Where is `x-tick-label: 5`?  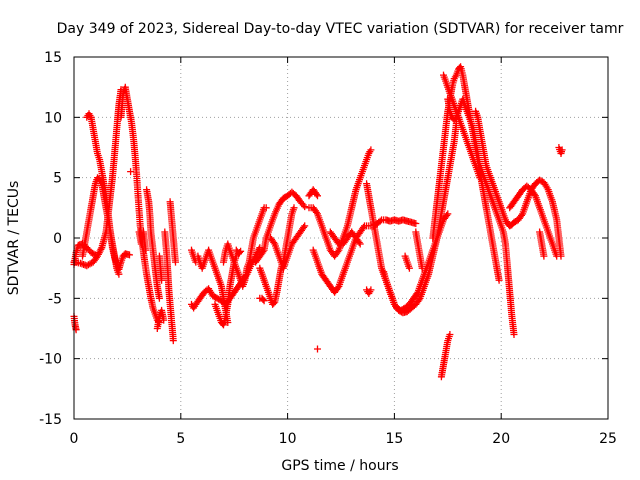 x-tick-label: 5 is located at coordinates (180, 439).